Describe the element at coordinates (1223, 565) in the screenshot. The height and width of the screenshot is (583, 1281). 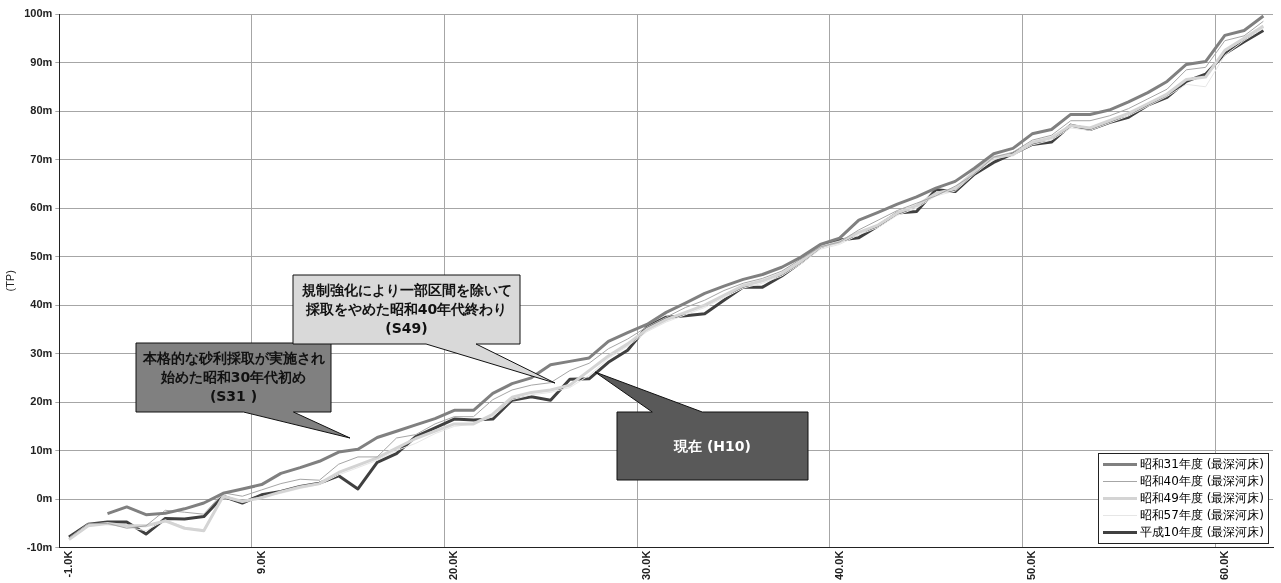
I see `x-tick-label: 60.0K` at that location.